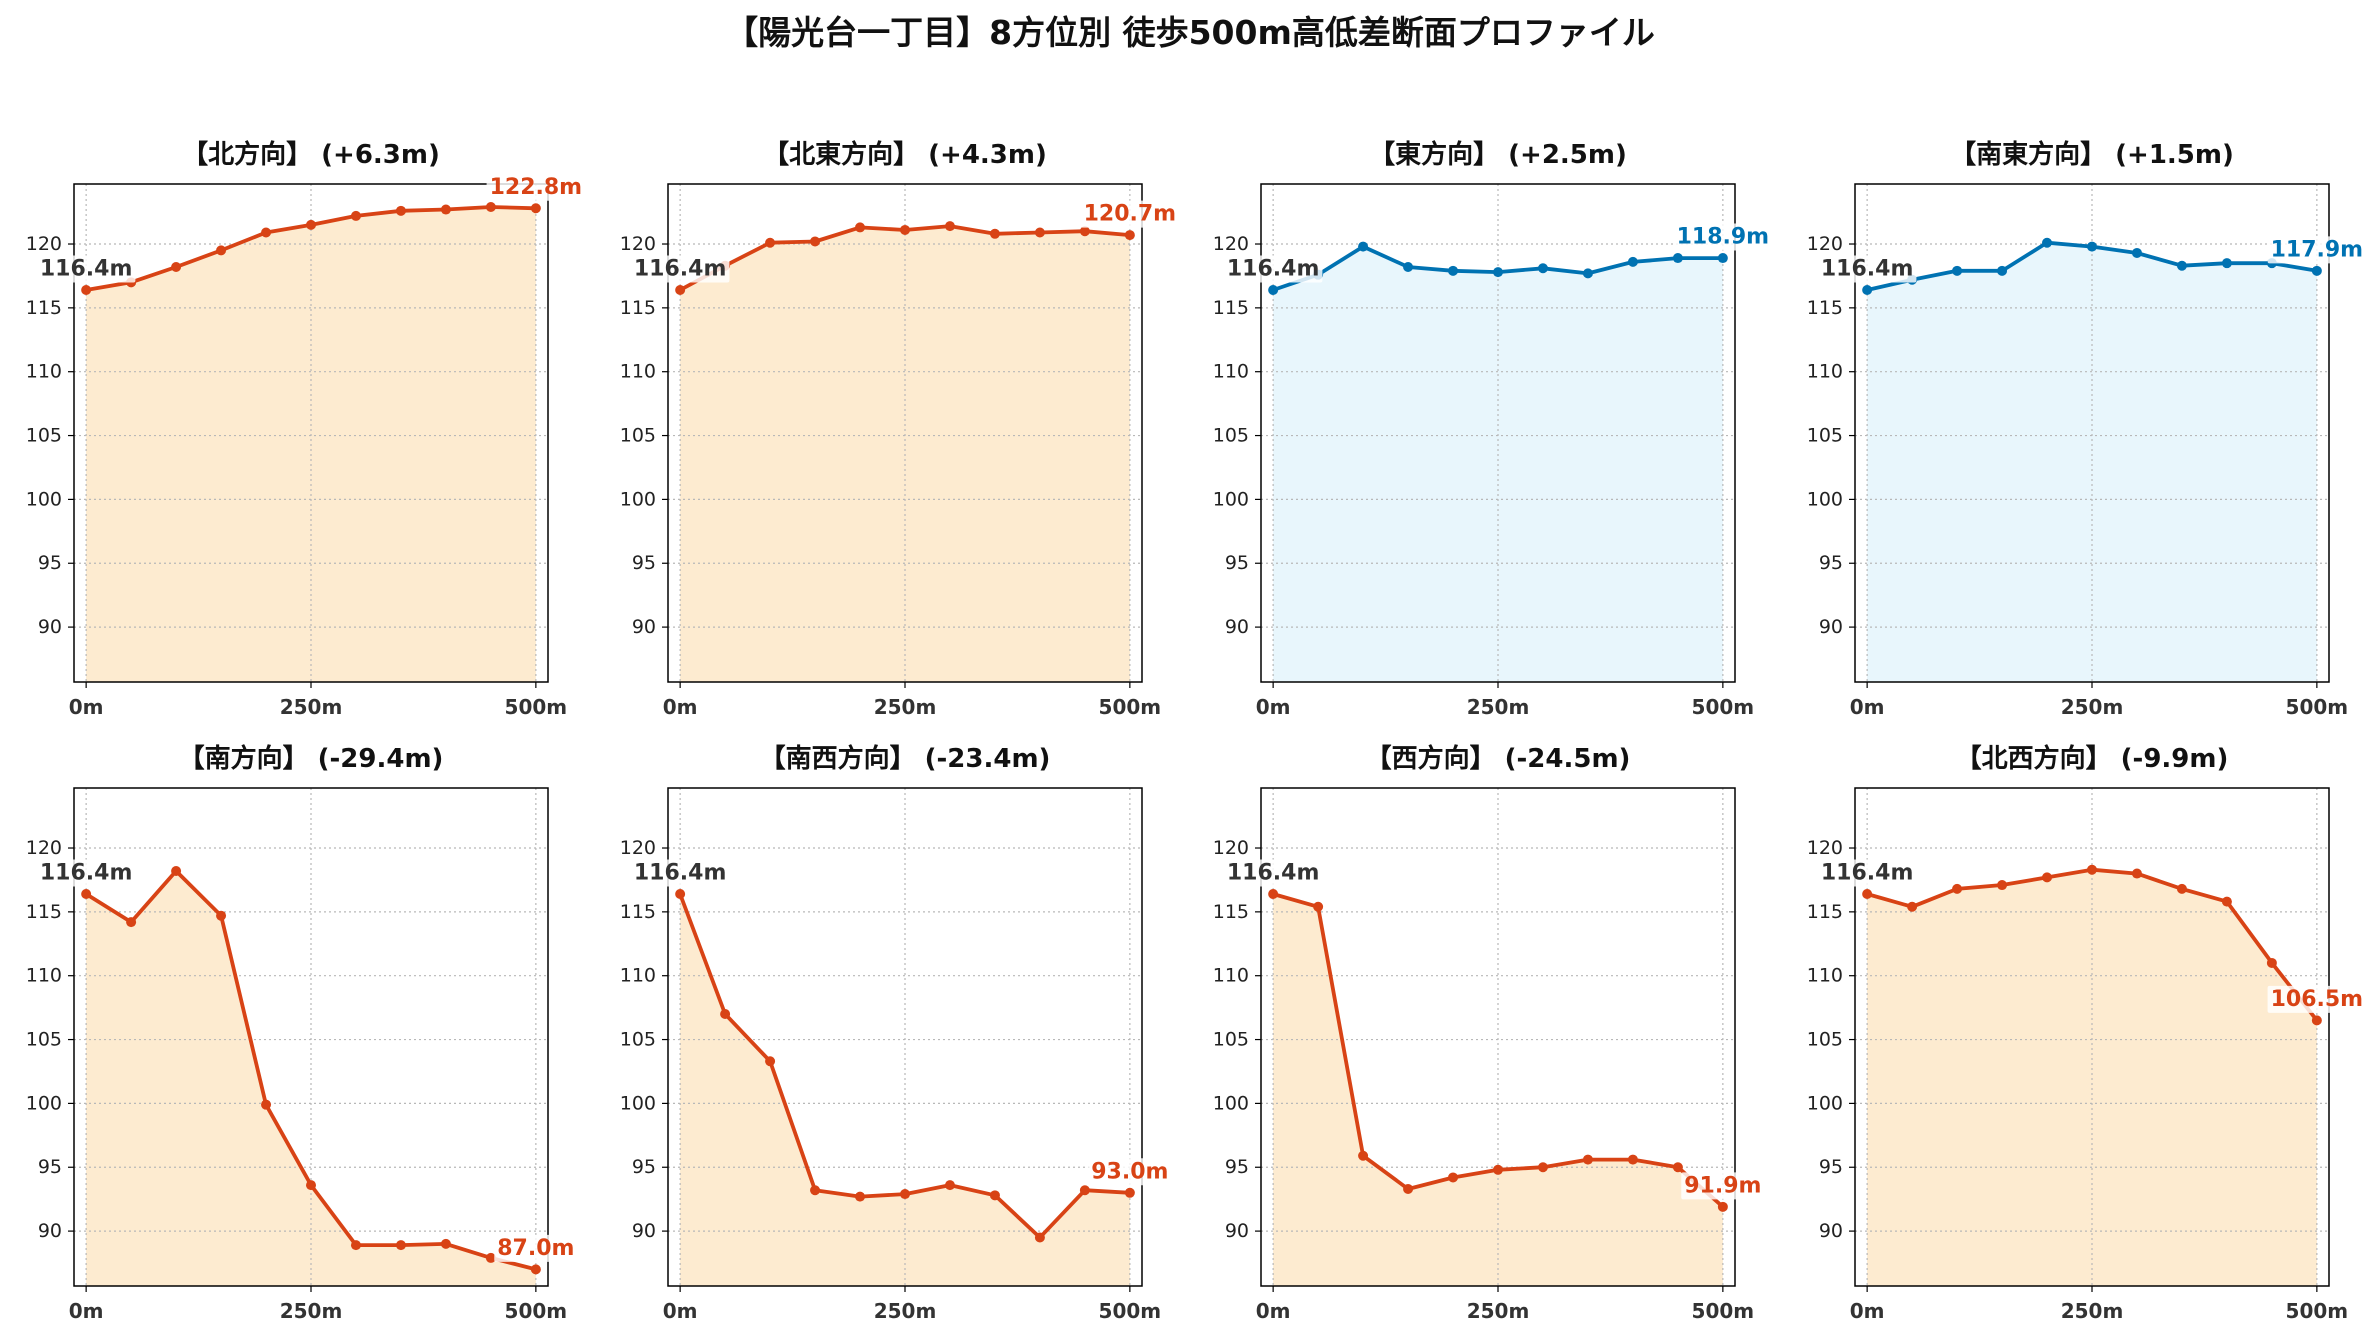  I want to click on elevation-label-text: 122.8m, so click(536, 187).